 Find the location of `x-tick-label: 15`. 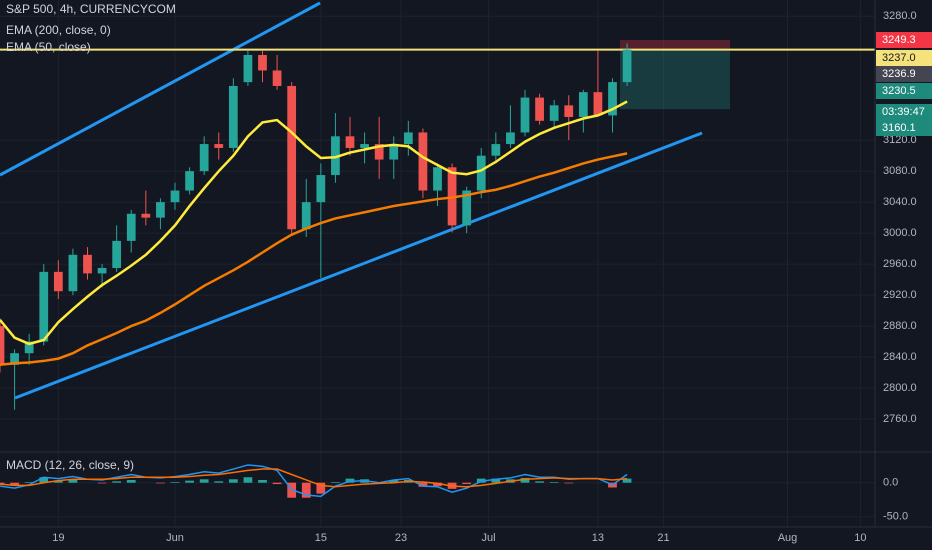

x-tick-label: 15 is located at coordinates (321, 538).